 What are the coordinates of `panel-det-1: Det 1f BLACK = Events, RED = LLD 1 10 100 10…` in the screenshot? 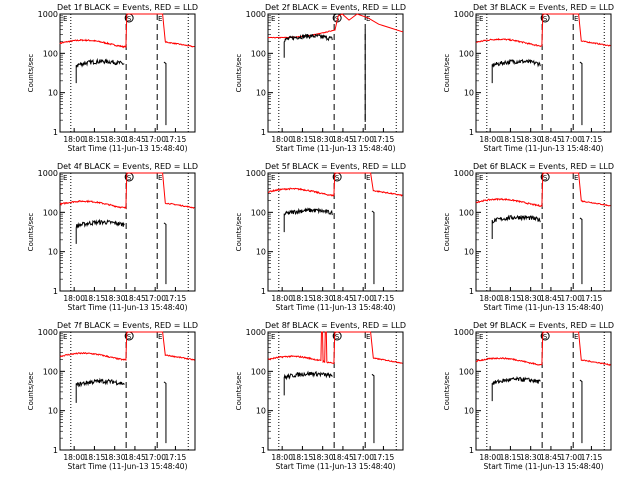 It's located at (112, 78).